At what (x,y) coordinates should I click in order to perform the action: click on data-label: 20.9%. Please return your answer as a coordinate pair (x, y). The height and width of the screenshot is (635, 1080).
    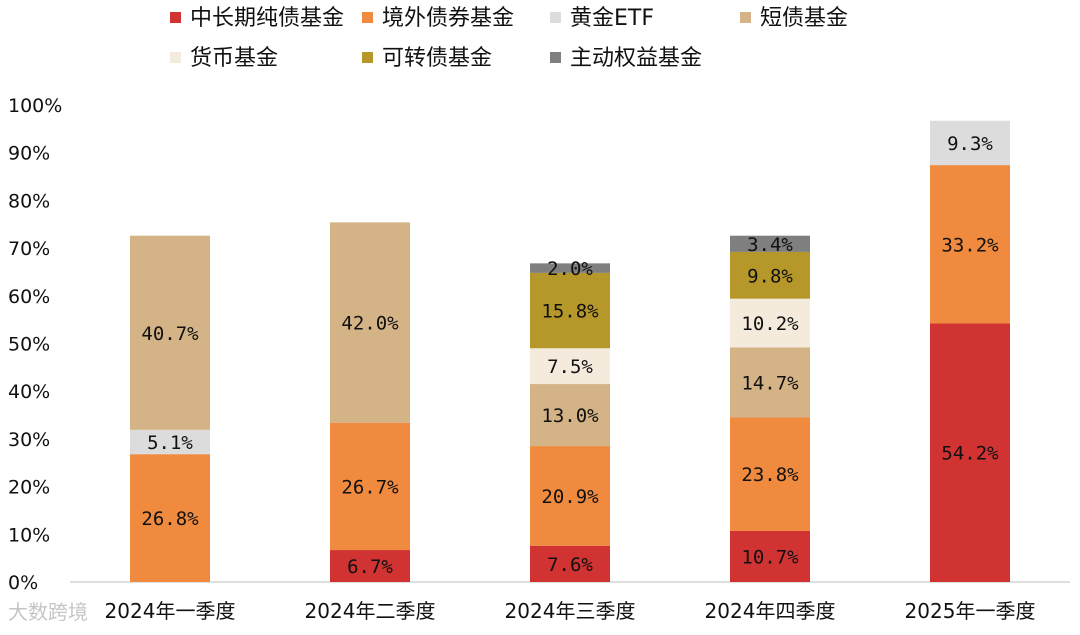
    Looking at the image, I should click on (570, 497).